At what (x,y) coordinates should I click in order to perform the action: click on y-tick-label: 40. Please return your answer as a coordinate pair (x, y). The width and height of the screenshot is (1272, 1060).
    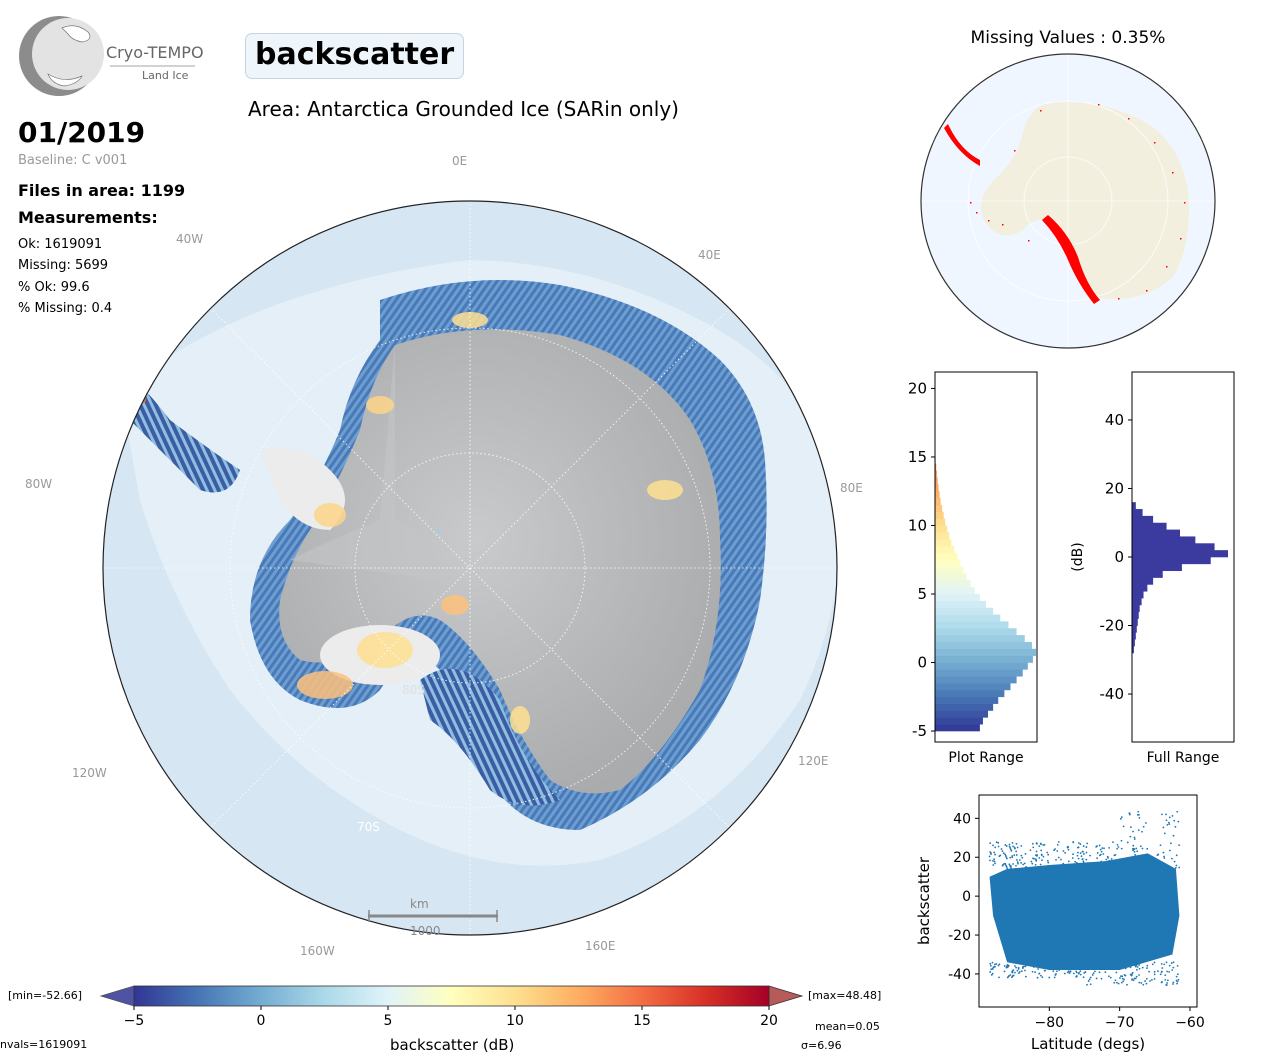
    Looking at the image, I should click on (1114, 420).